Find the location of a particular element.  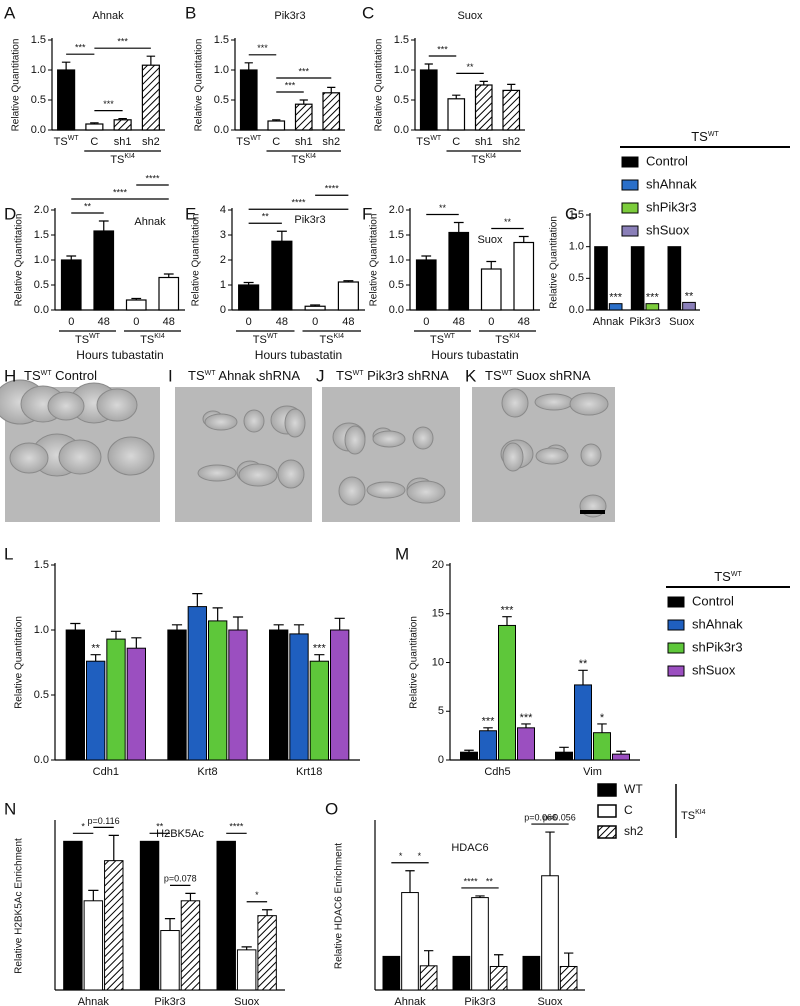

x-tick-label: Krt18 is located at coordinates (309, 772).